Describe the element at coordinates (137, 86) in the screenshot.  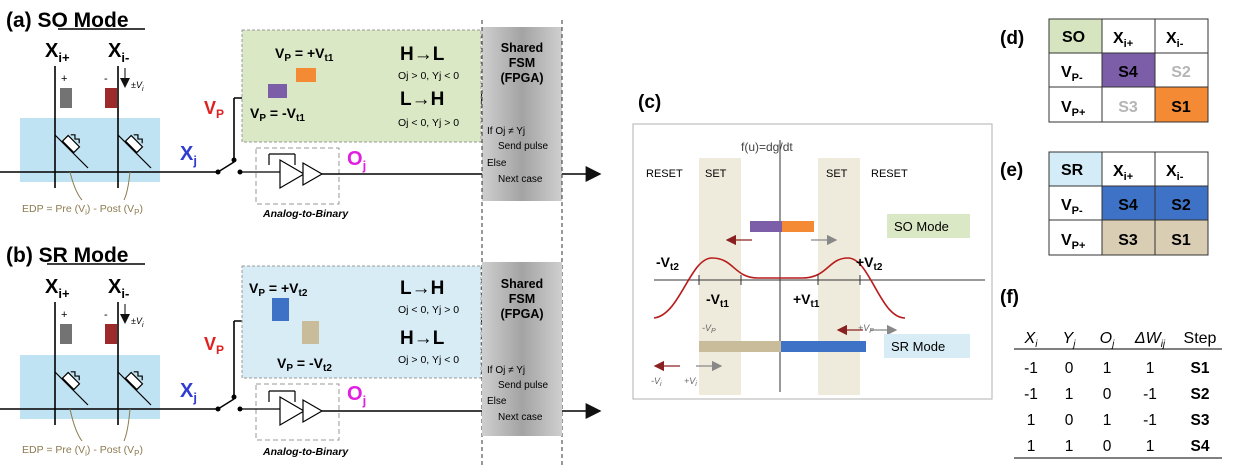
I see `pm-vi-a: ±Vi` at that location.